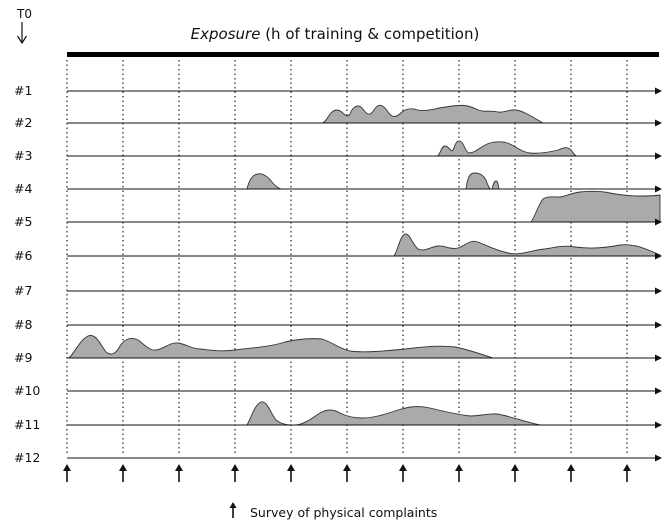 The image size is (670, 521). Describe the element at coordinates (343, 512) in the screenshot. I see `legend-text: Survey of physical complaints` at that location.